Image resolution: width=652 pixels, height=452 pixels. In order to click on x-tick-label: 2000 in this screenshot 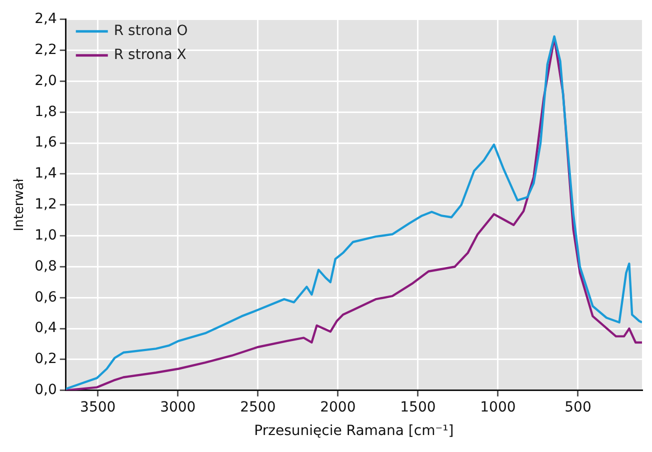, I will do `click(338, 407)`.